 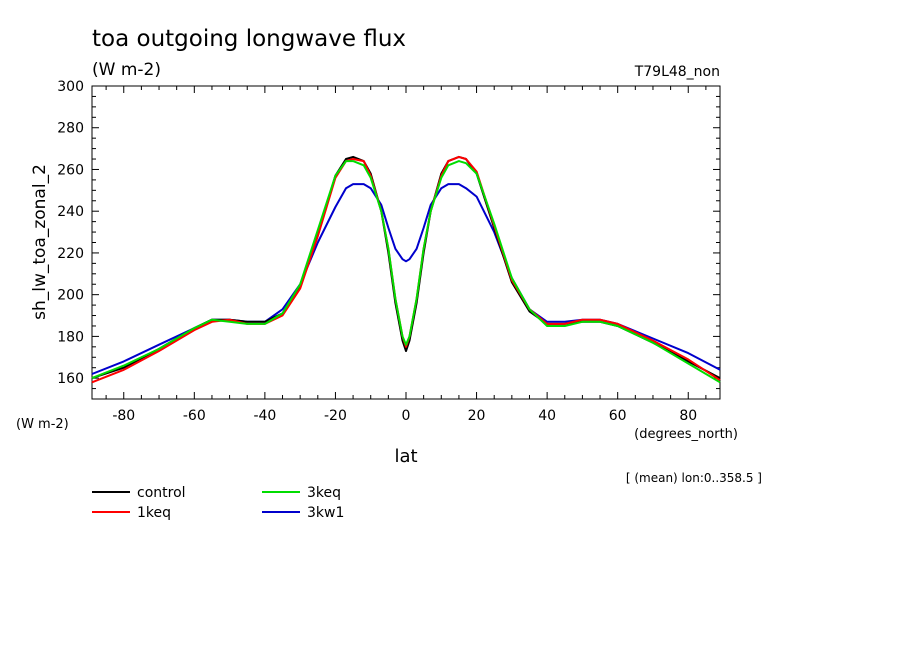 I want to click on legend-label-3keq: 3keq, so click(x=324, y=493).